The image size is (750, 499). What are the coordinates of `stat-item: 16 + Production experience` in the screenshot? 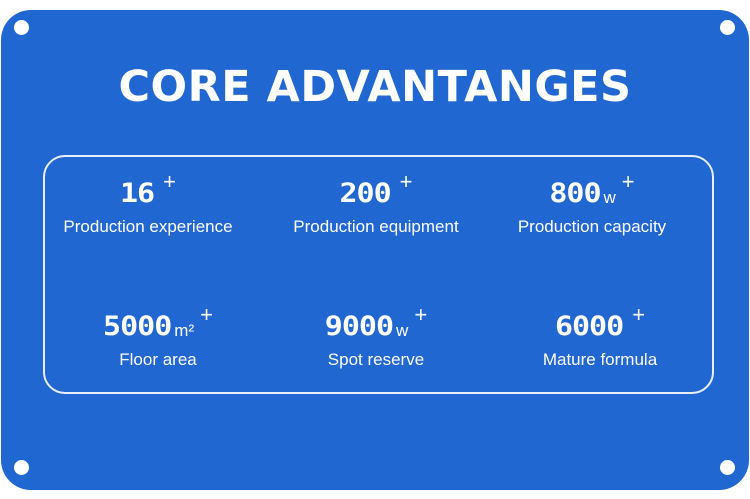 It's located at (148, 203).